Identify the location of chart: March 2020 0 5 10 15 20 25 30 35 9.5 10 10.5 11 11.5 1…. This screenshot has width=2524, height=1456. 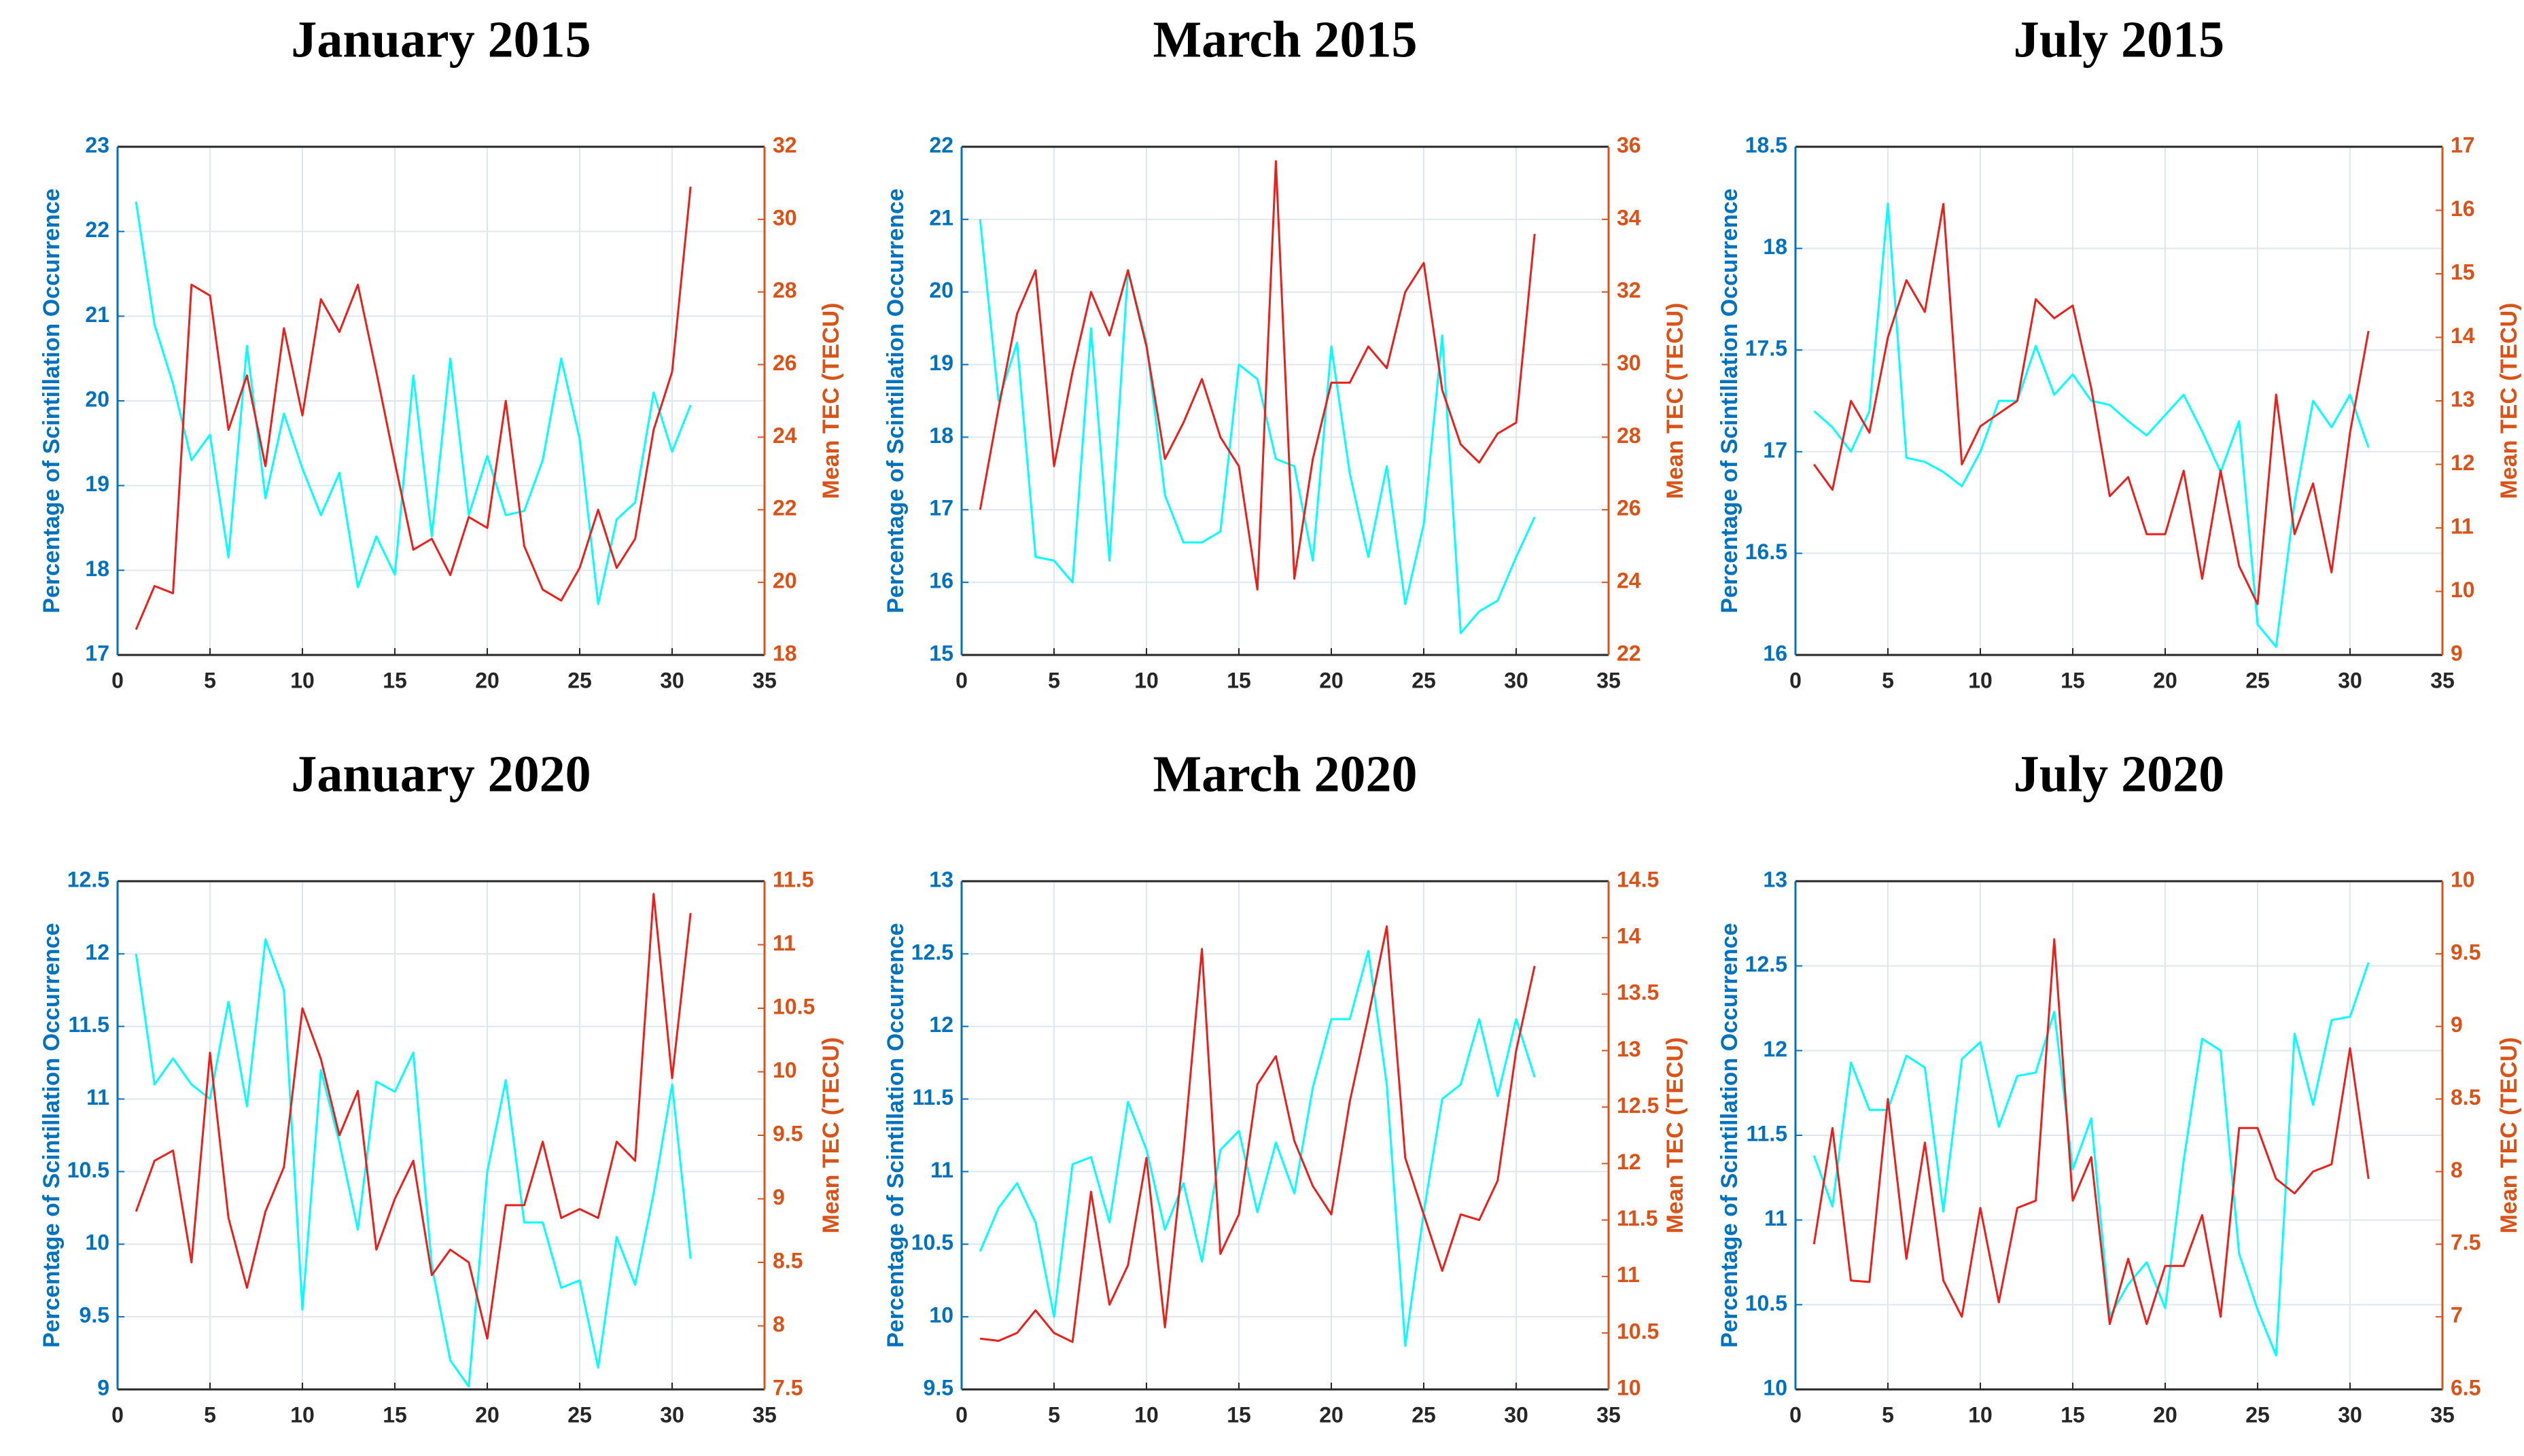
(1285, 1086).